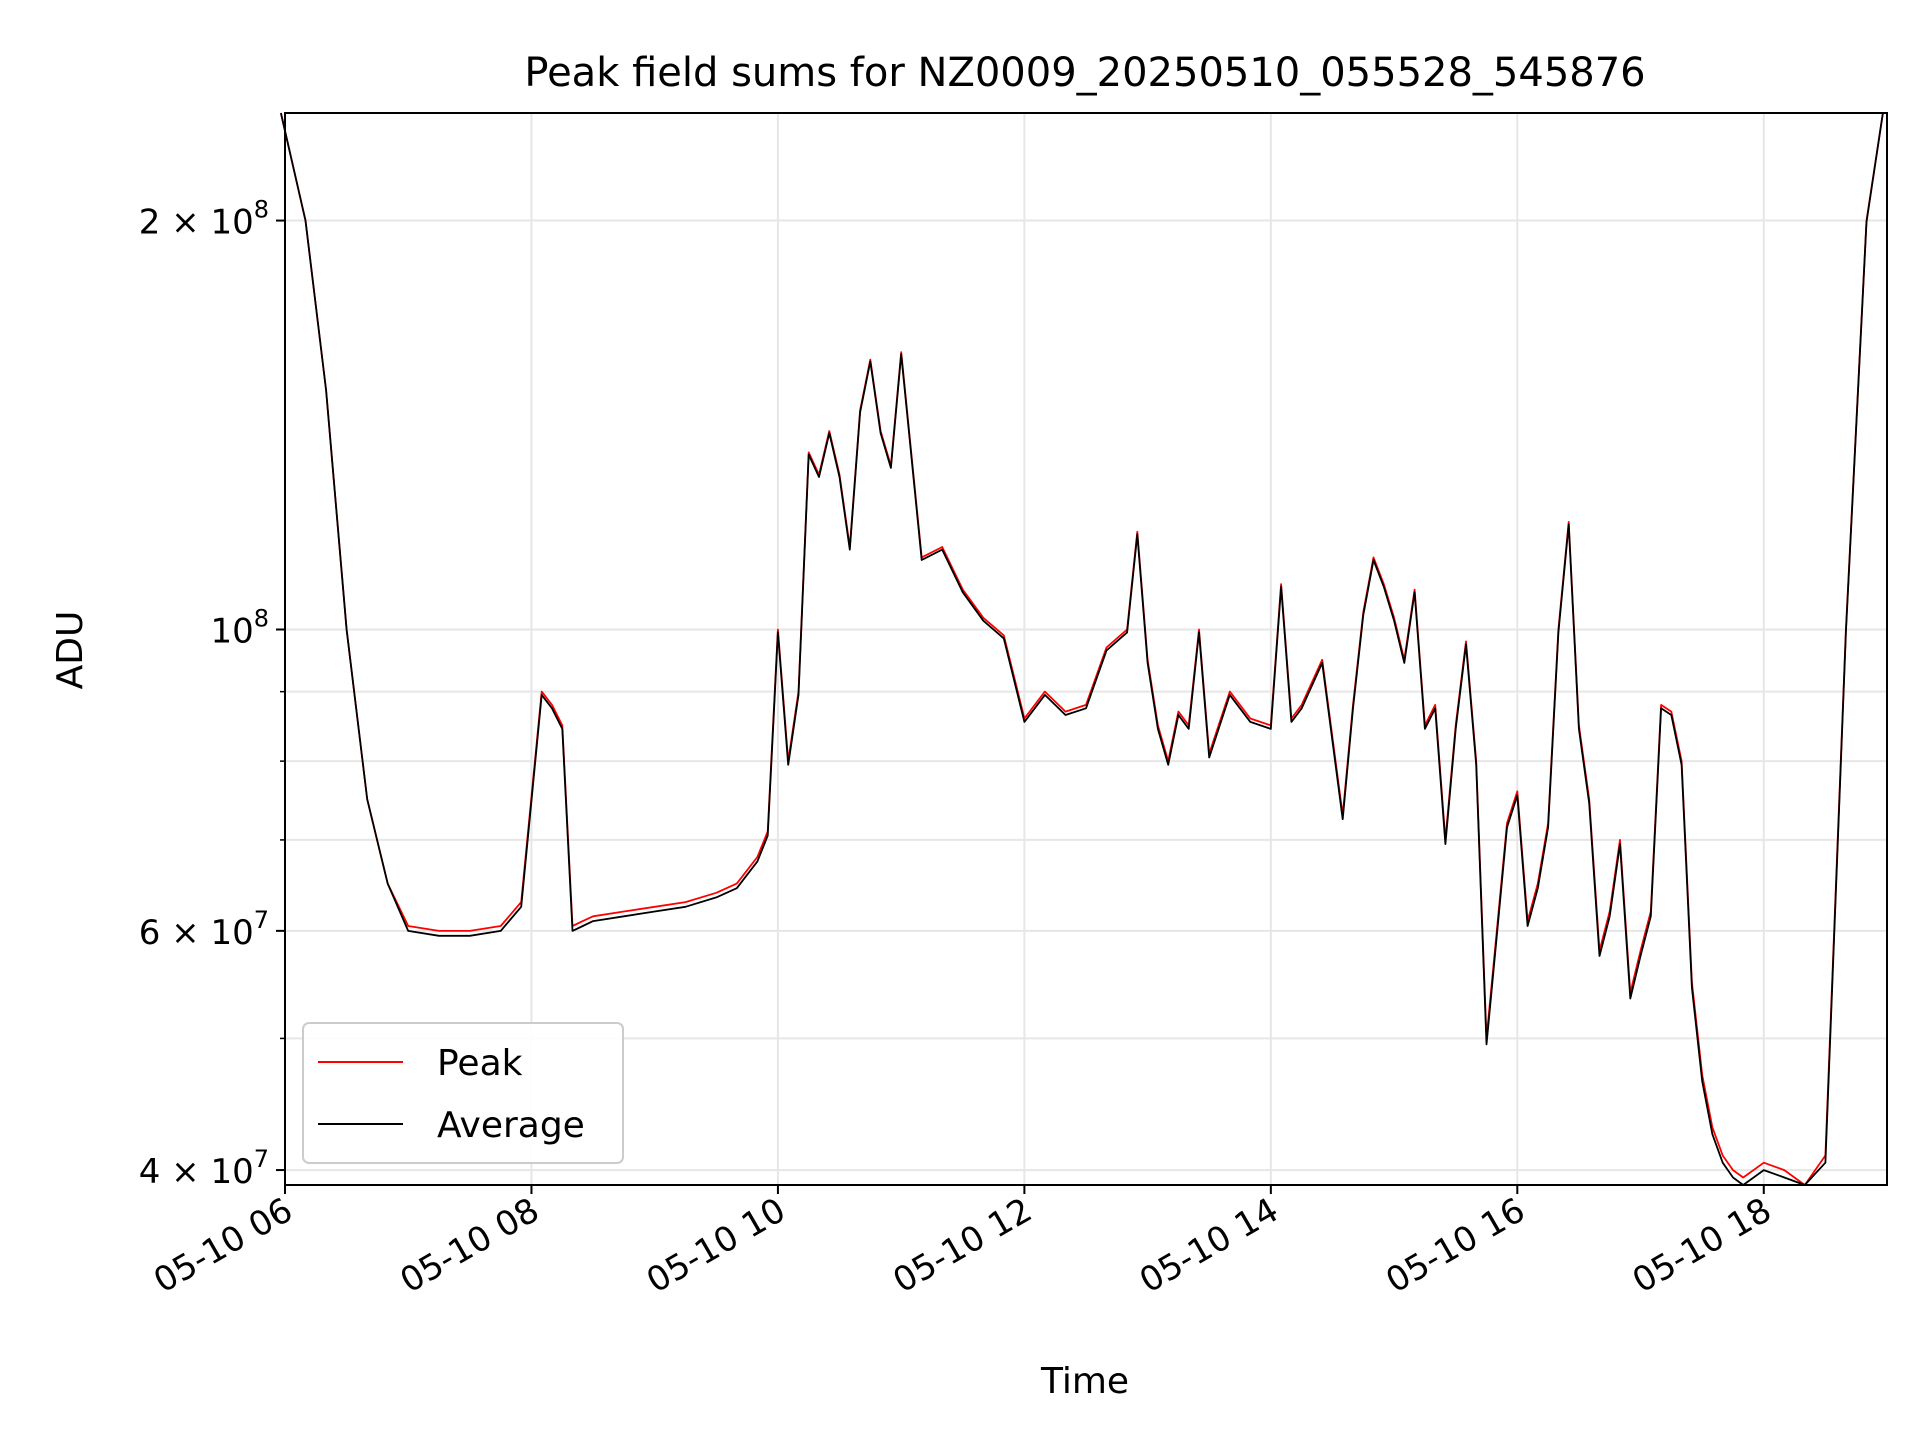 Image resolution: width=1920 pixels, height=1440 pixels. Describe the element at coordinates (204, 929) in the screenshot. I see `y-tick-label: 6 × 107` at that location.